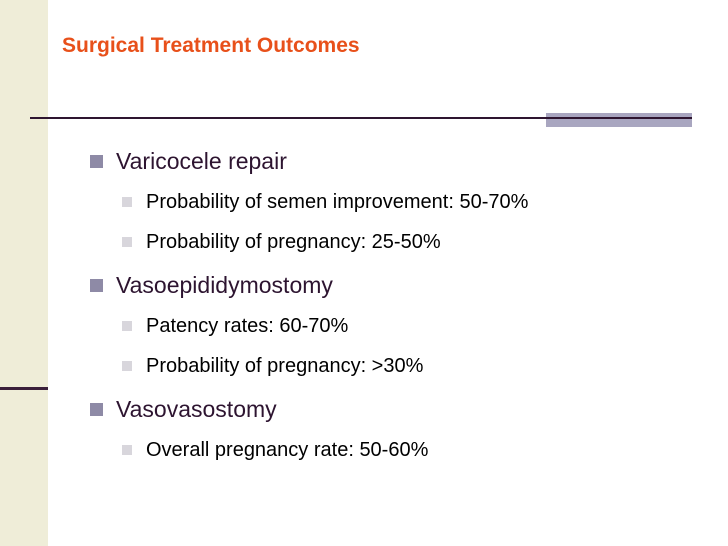 The height and width of the screenshot is (546, 728). I want to click on slide-title: Surgical Treatment Outcomes, so click(211, 45).